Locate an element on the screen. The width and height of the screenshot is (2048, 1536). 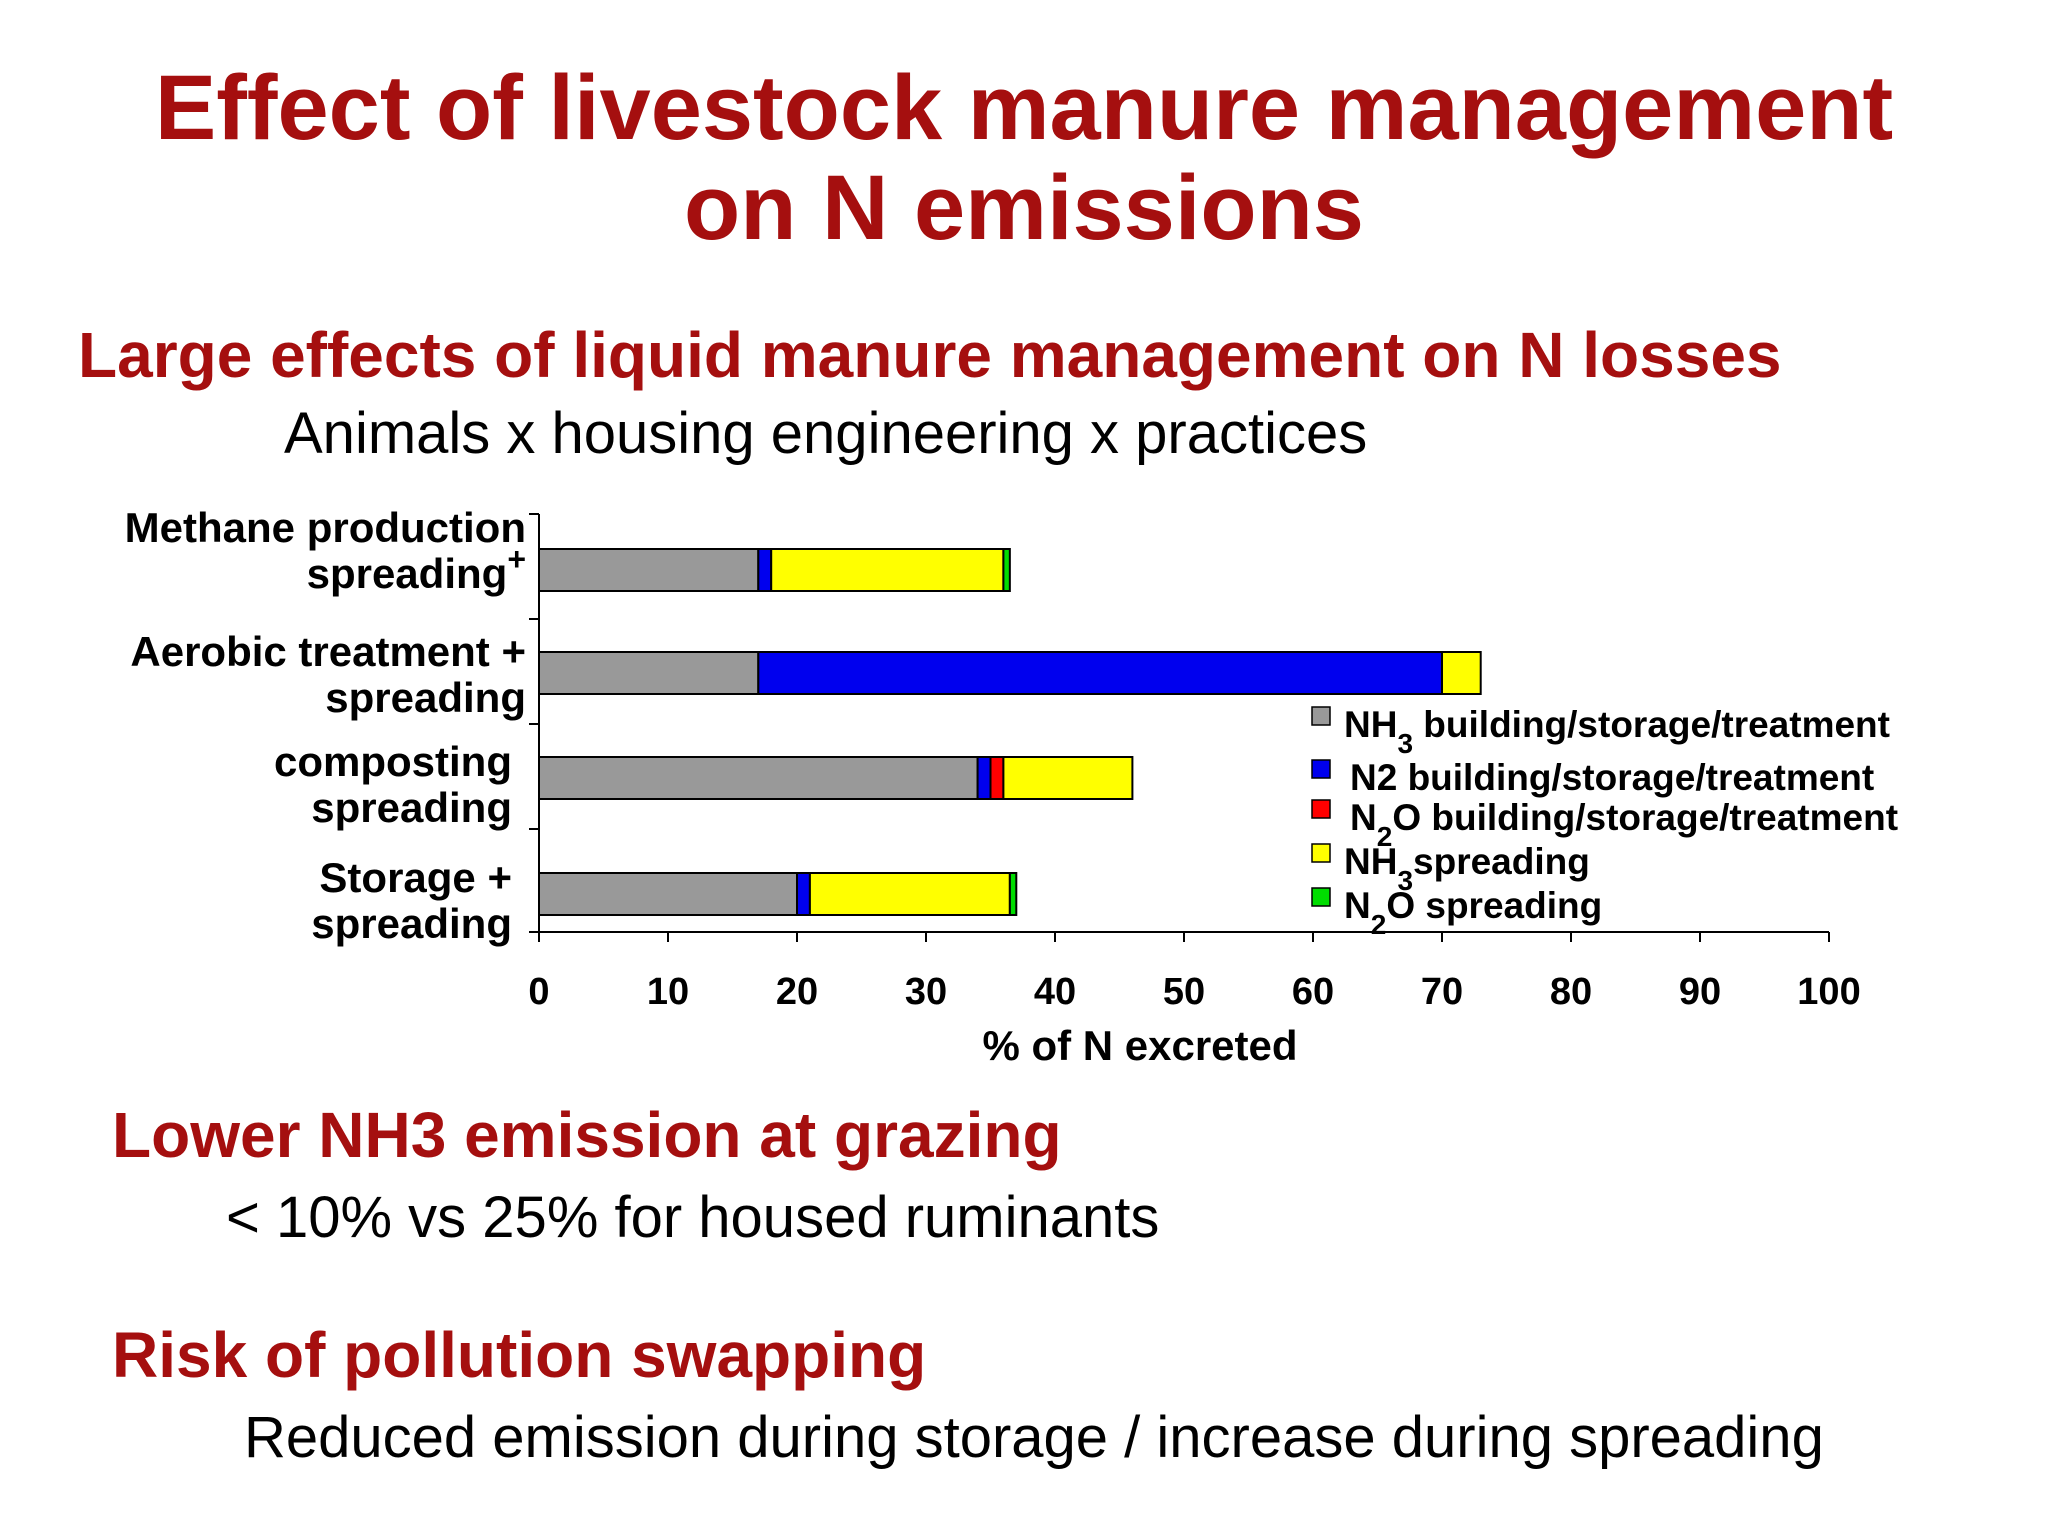
x-tick-label-80: 80 is located at coordinates (1571, 992).